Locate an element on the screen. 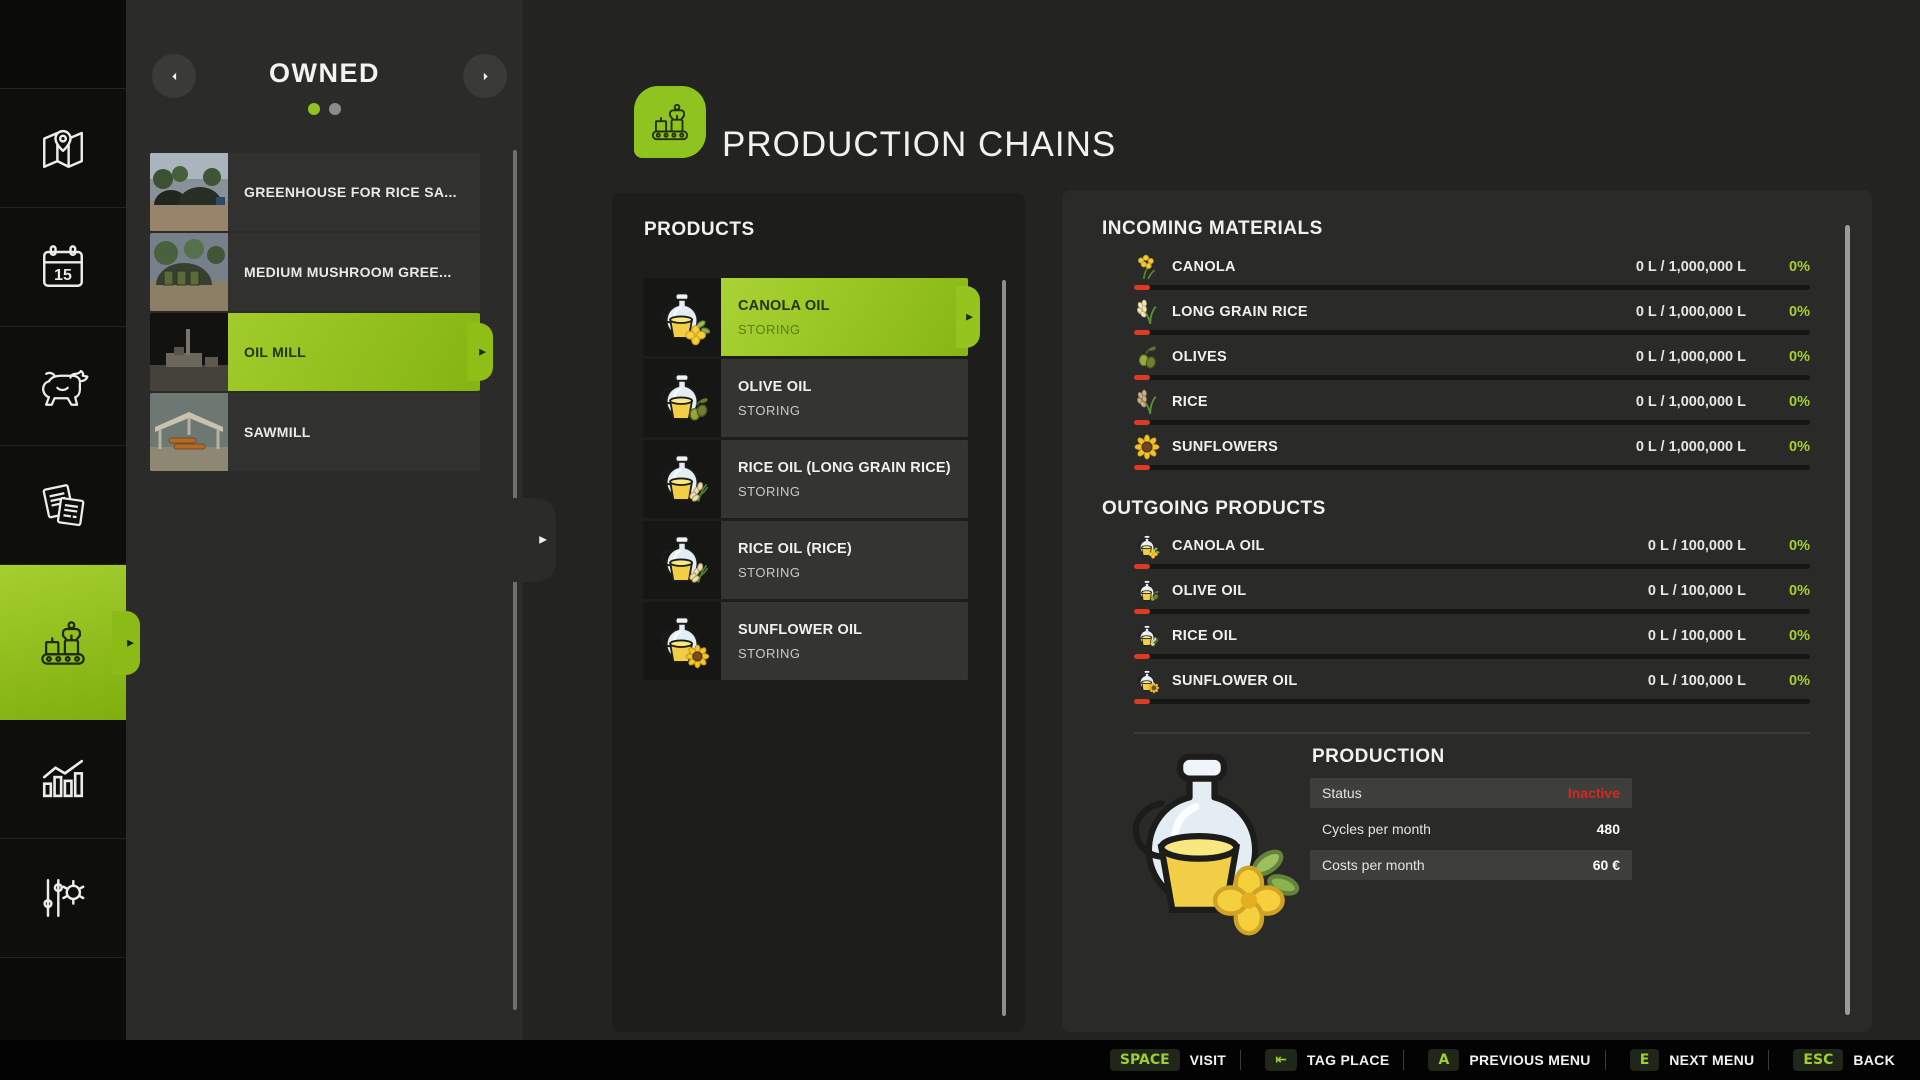 The height and width of the screenshot is (1080, 1920). sidebar-item-contracts is located at coordinates (63, 505).